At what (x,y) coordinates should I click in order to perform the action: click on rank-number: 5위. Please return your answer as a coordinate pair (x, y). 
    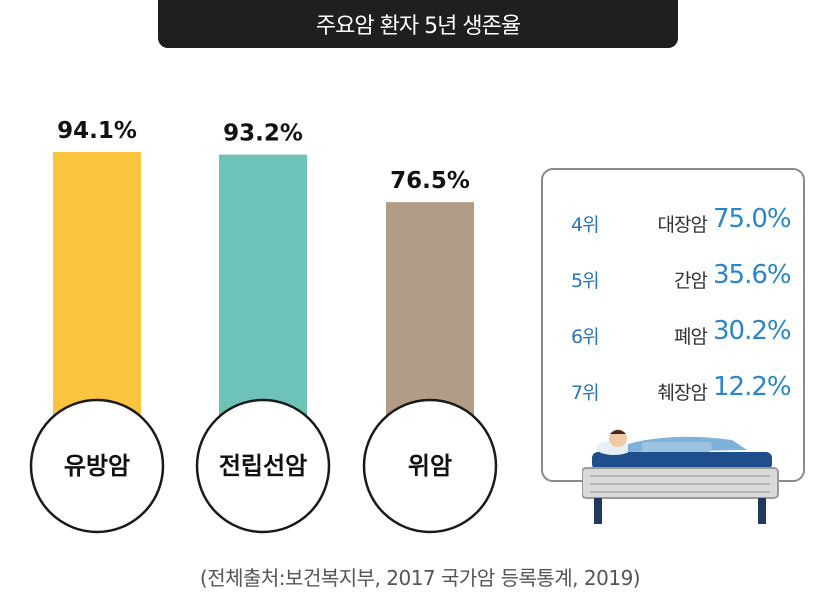
    Looking at the image, I should click on (585, 281).